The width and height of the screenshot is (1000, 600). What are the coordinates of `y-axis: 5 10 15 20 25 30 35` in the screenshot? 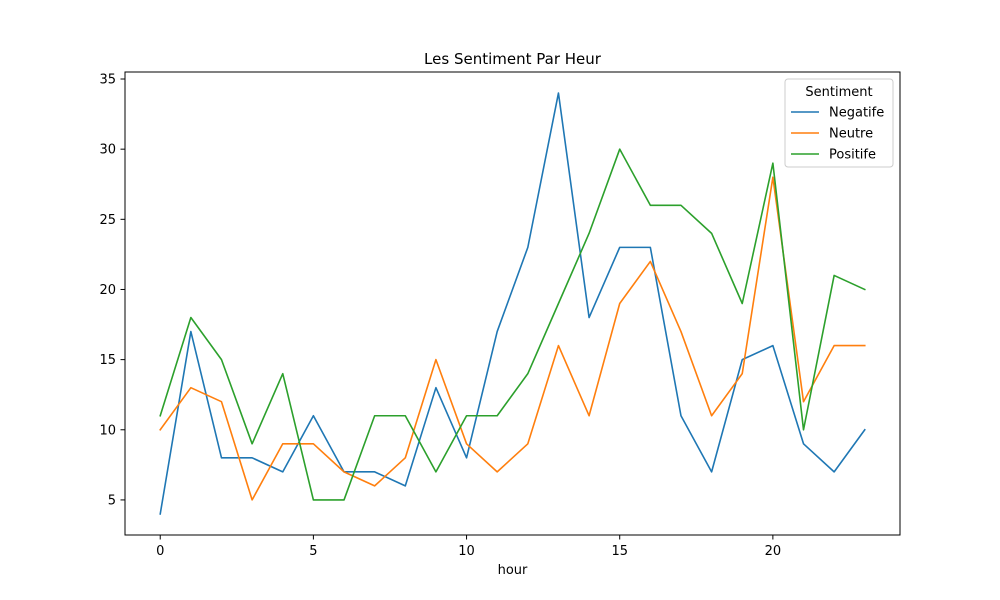 It's located at (112, 290).